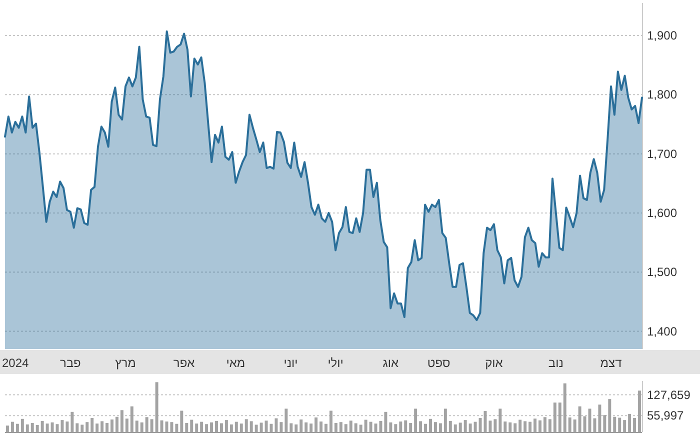 Image resolution: width=700 pixels, height=438 pixels. Describe the element at coordinates (662, 35) in the screenshot. I see `y-tick-label: 1,900` at that location.